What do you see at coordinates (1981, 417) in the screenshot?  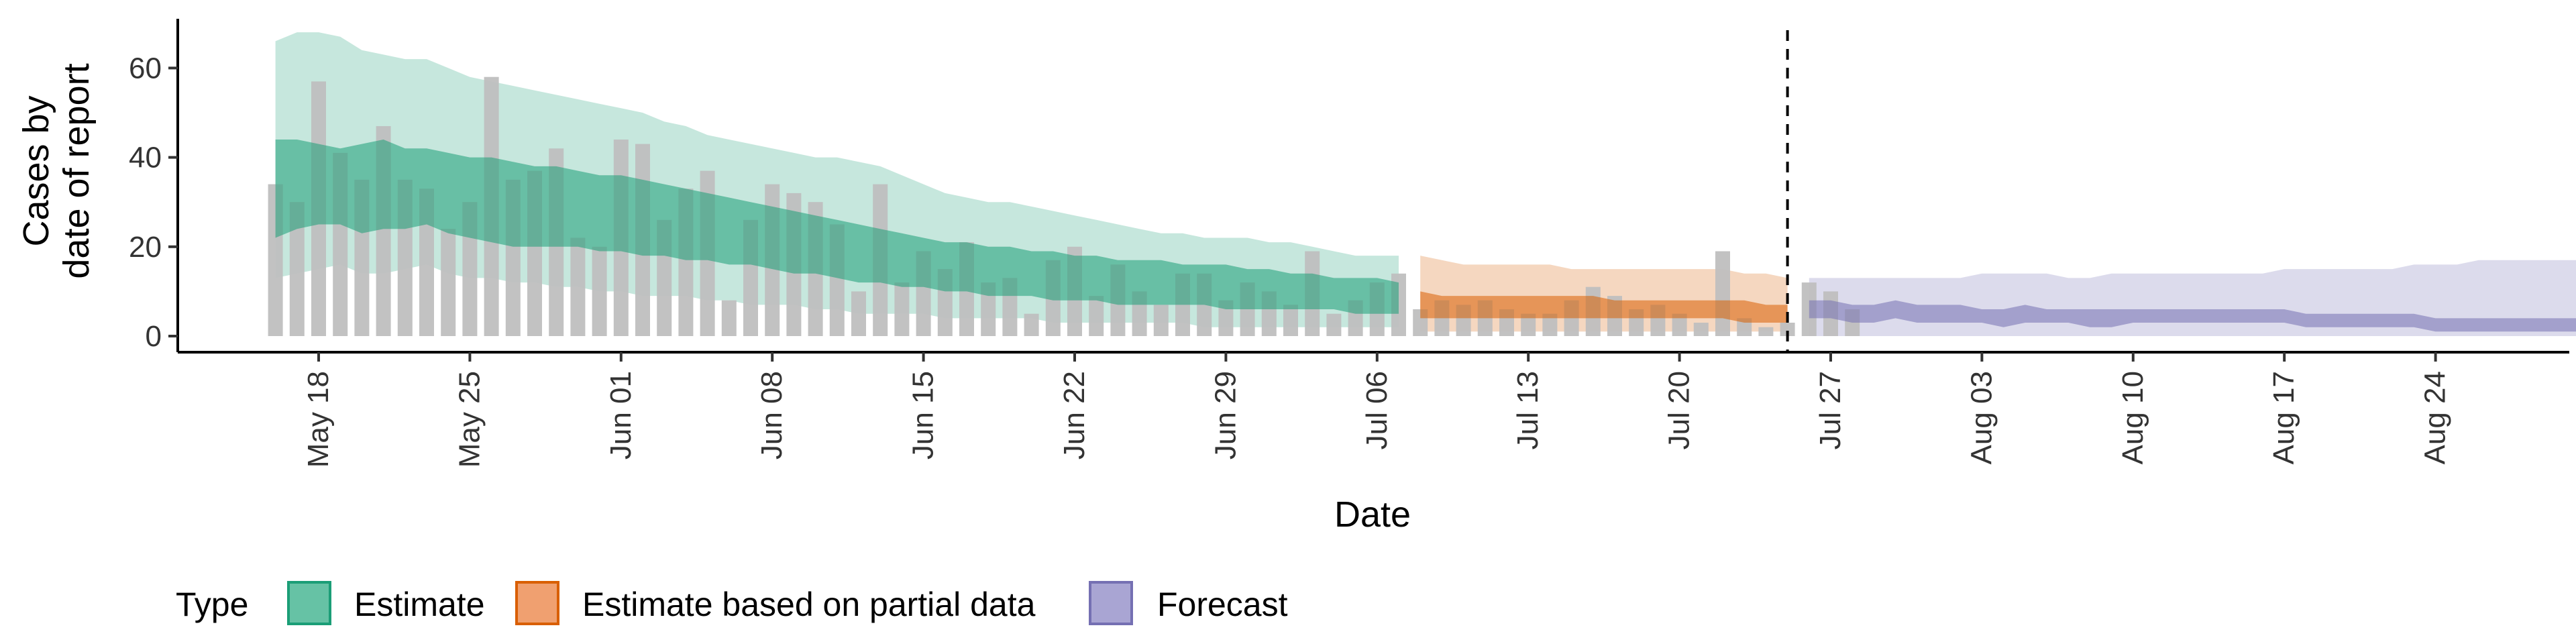 I see `x-tick-label: Aug 03` at bounding box center [1981, 417].